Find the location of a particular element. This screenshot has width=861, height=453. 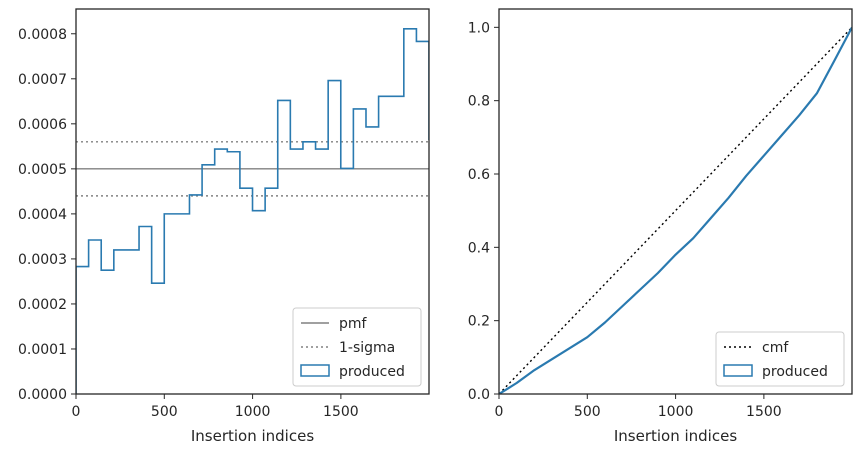

y-tick-label: 0.8 is located at coordinates (479, 102).